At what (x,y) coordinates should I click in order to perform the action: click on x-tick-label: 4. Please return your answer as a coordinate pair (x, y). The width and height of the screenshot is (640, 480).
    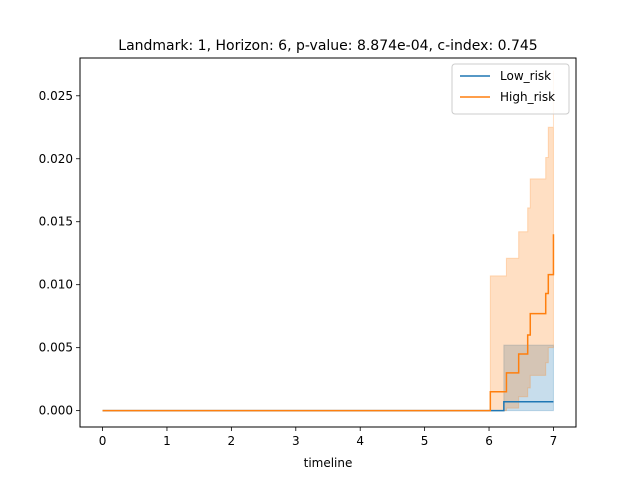
    Looking at the image, I should click on (360, 441).